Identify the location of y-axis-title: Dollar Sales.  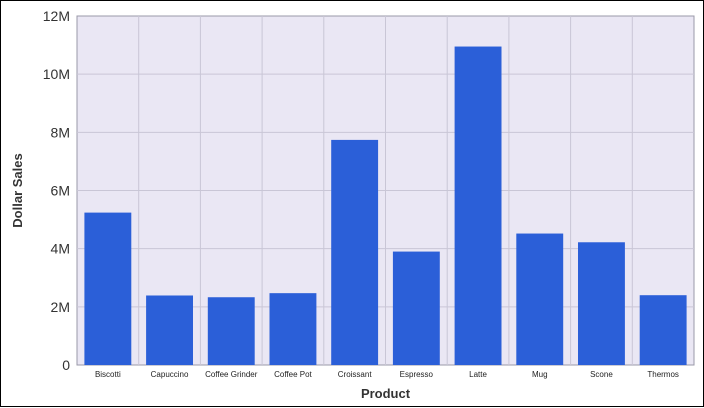
(17, 190).